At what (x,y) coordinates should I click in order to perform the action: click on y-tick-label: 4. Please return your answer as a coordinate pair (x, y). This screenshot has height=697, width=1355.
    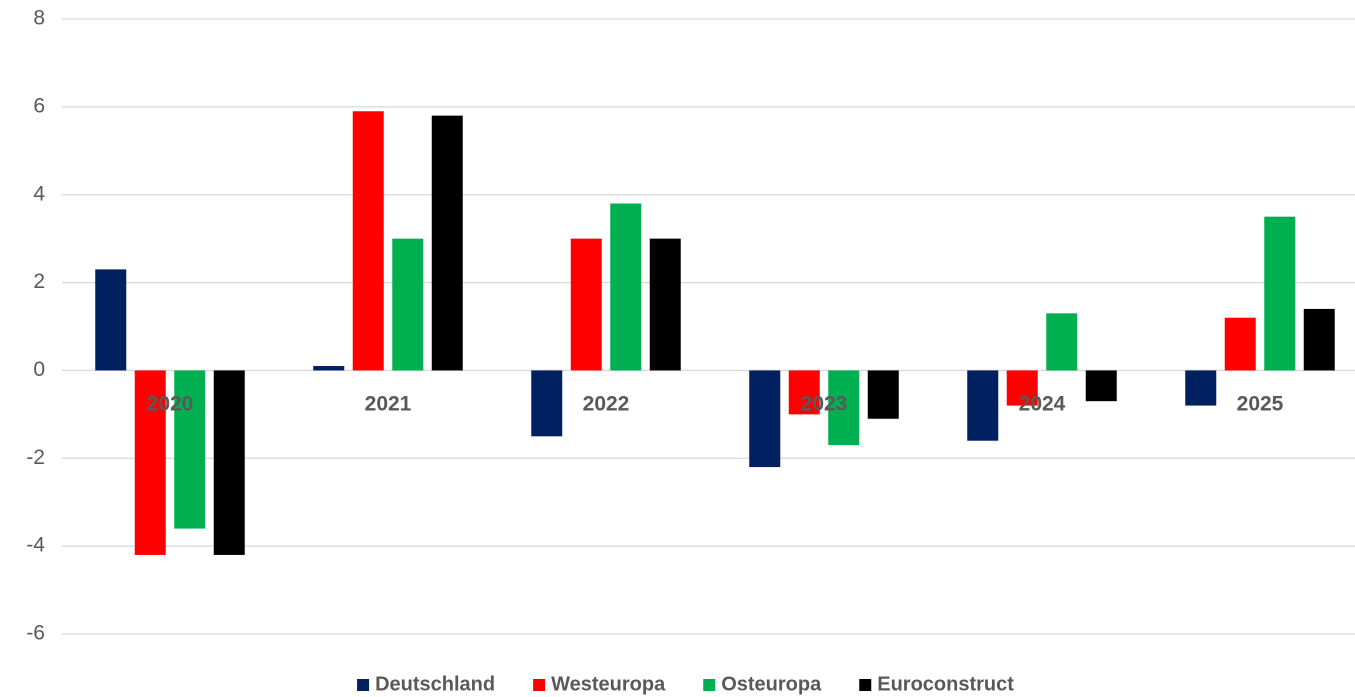
    Looking at the image, I should click on (39, 193).